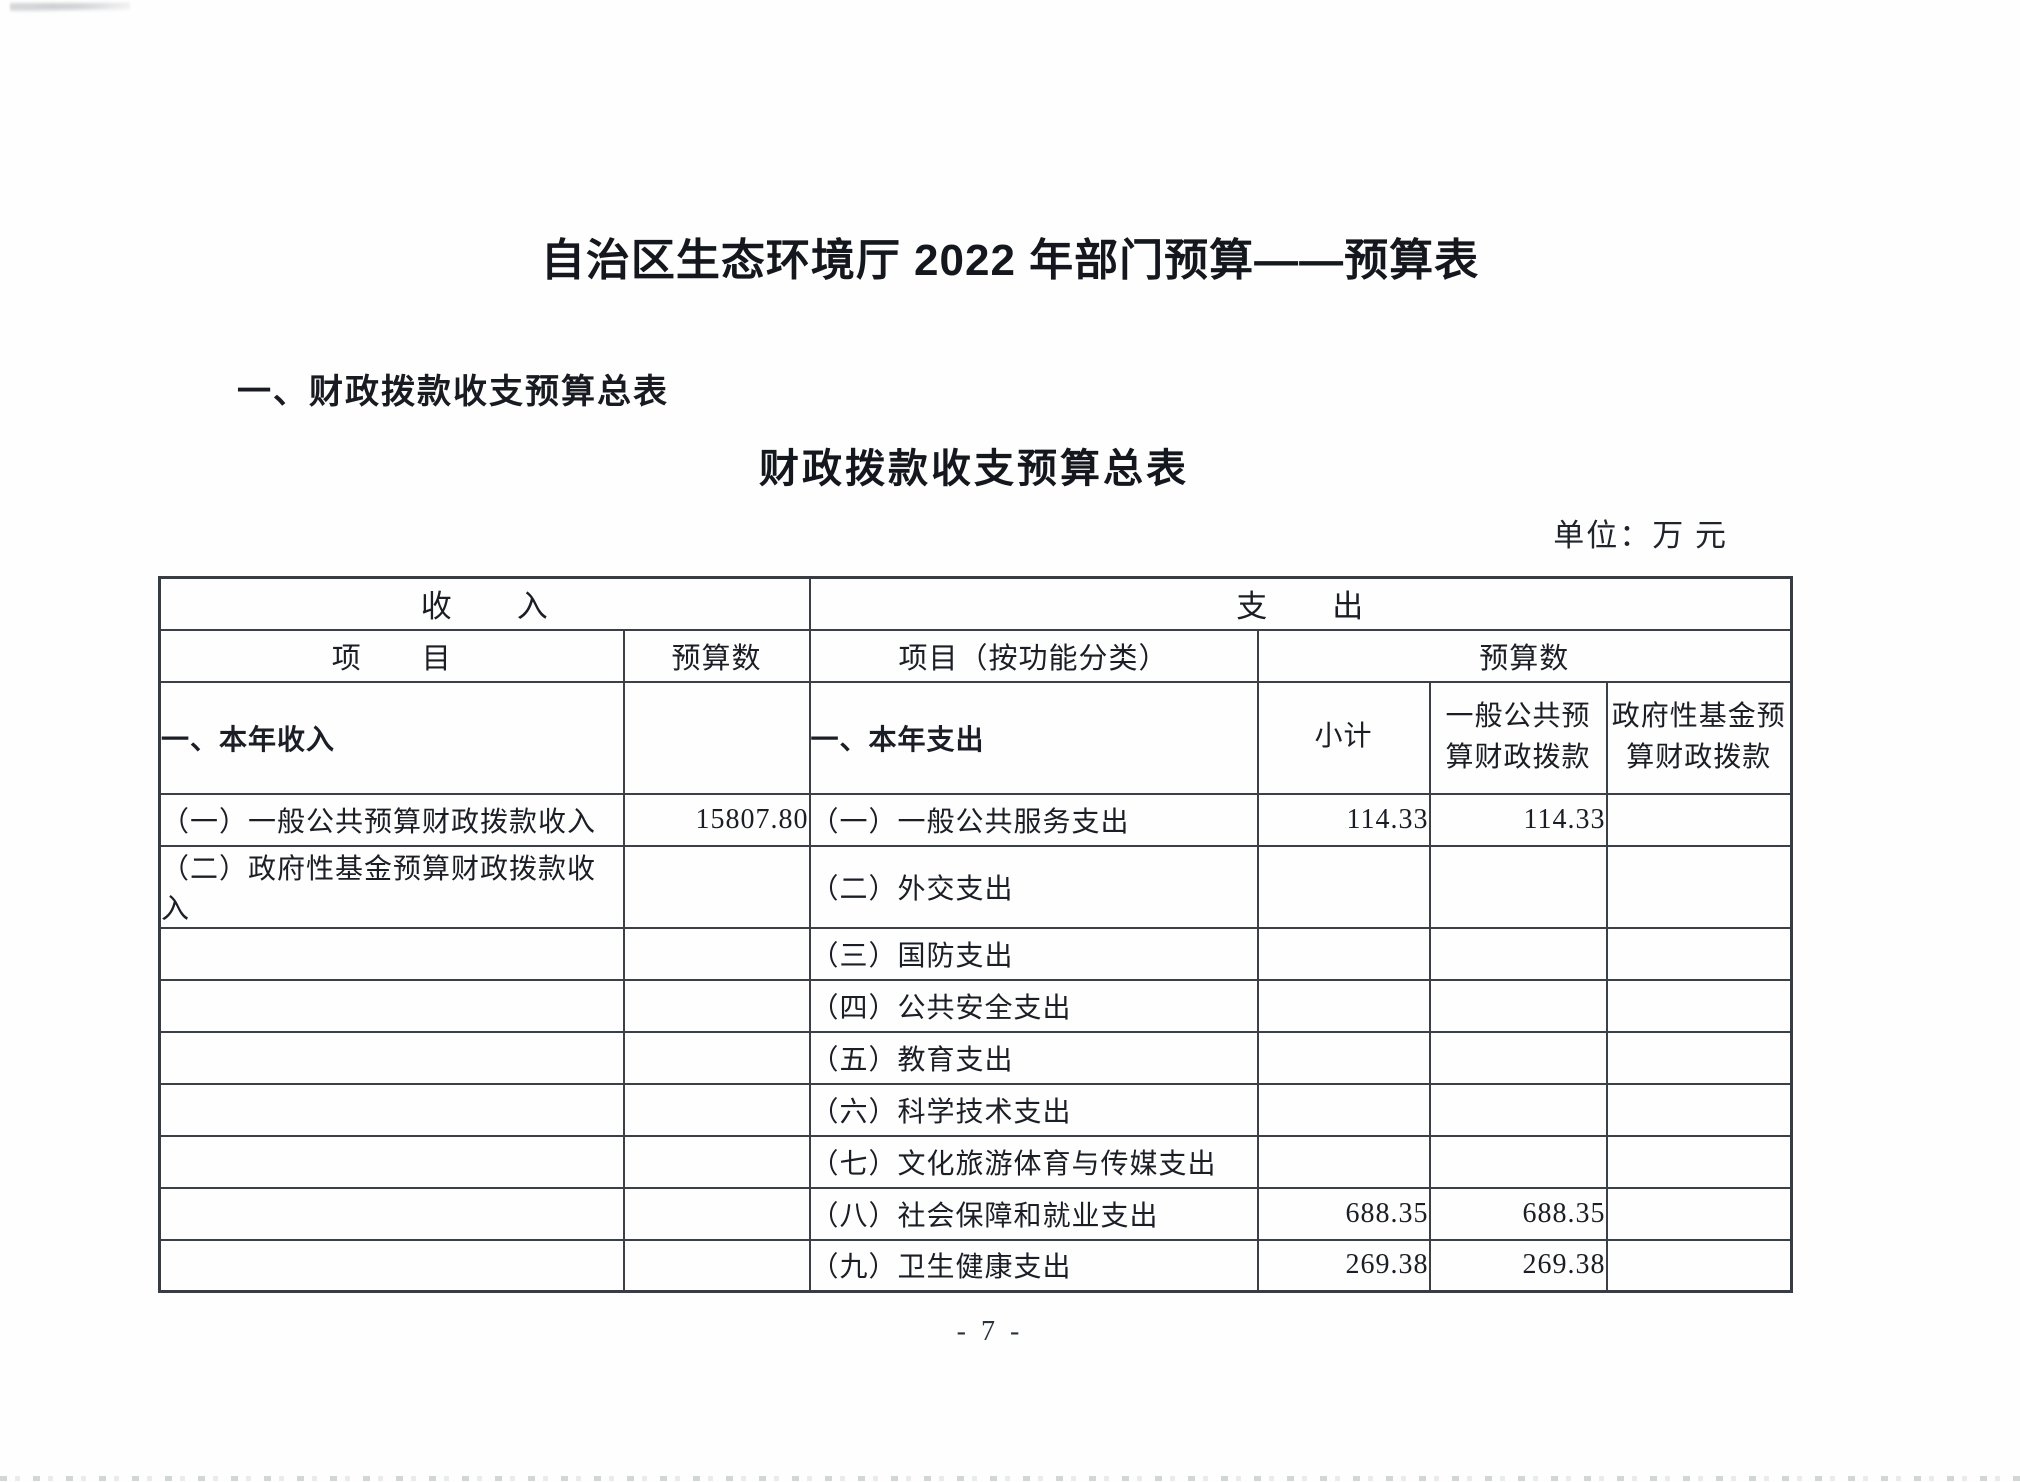 The image size is (2020, 1482). What do you see at coordinates (1343, 737) in the screenshot?
I see `subtotal-column-header: 小计` at bounding box center [1343, 737].